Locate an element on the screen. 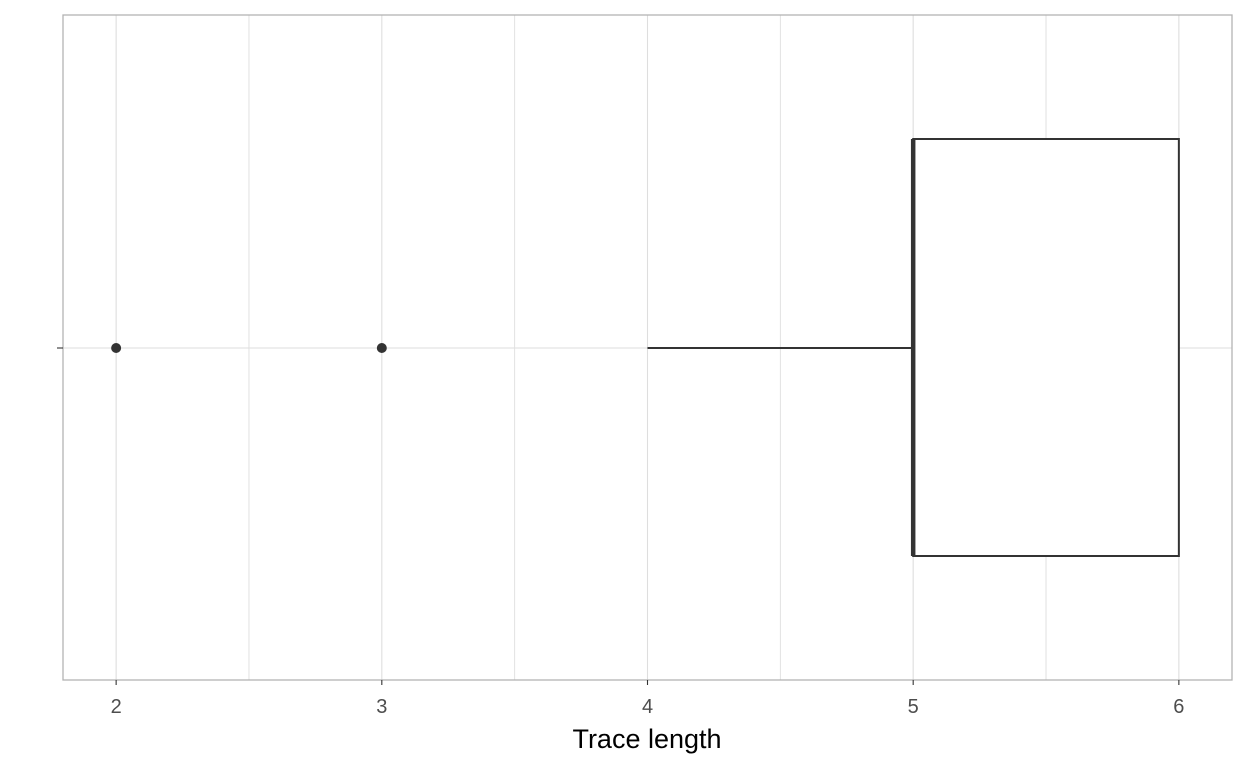 Image resolution: width=1248 pixels, height=768 pixels. x-tick-label: 2 is located at coordinates (116, 707).